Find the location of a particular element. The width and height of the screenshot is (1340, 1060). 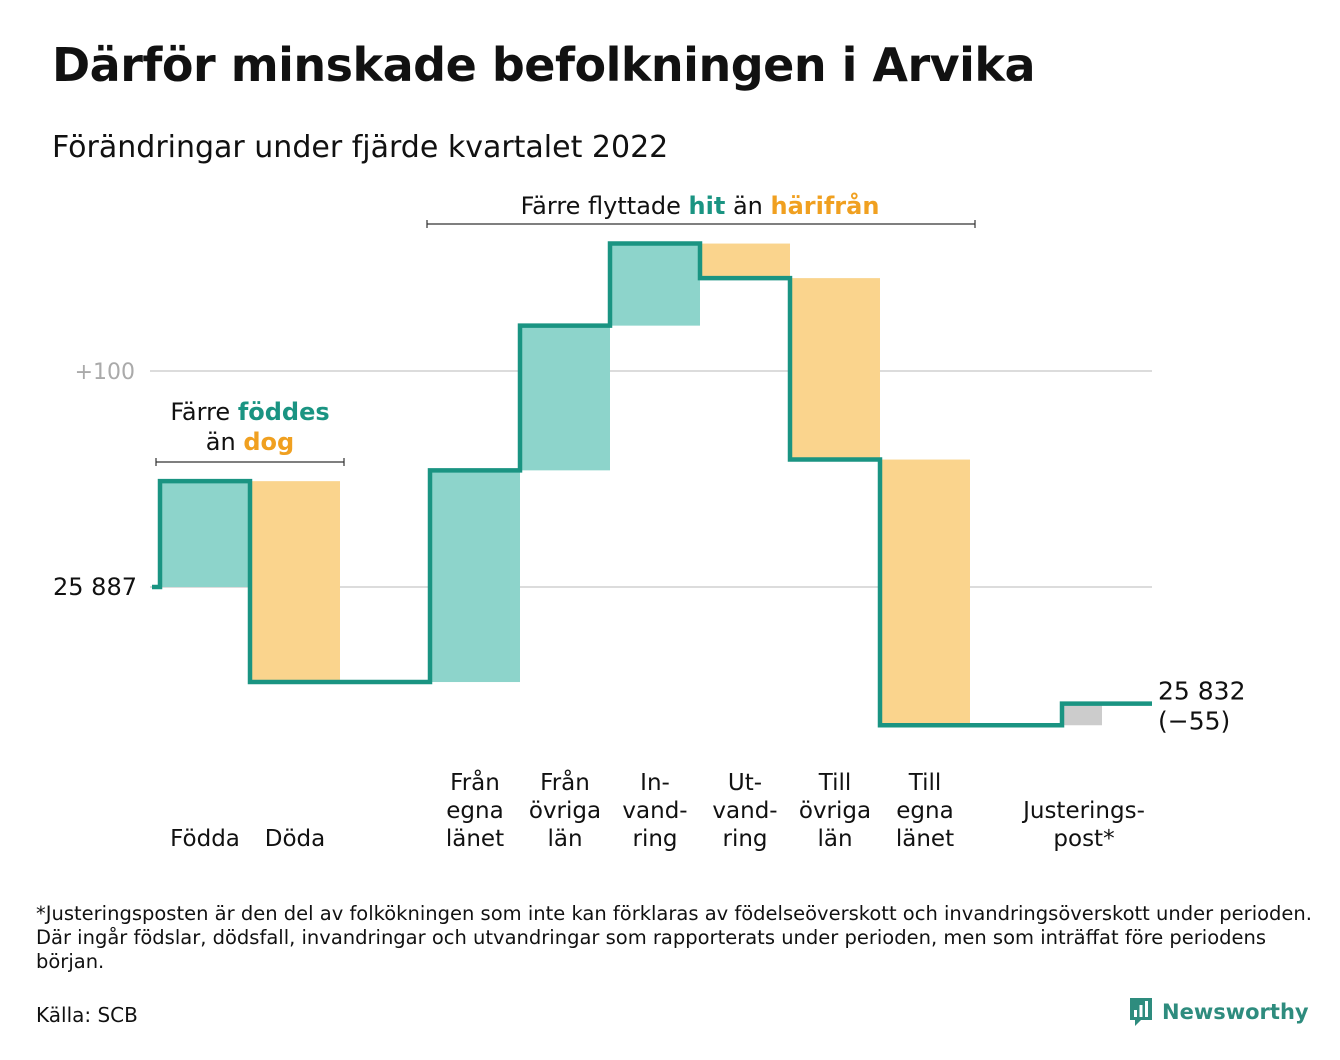

bar-chart-speech-icon is located at coordinates (1141, 1012).